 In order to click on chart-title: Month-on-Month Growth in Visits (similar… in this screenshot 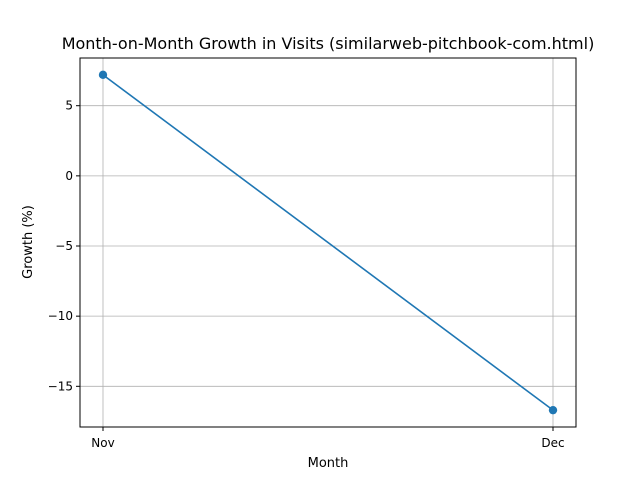, I will do `click(328, 43)`.